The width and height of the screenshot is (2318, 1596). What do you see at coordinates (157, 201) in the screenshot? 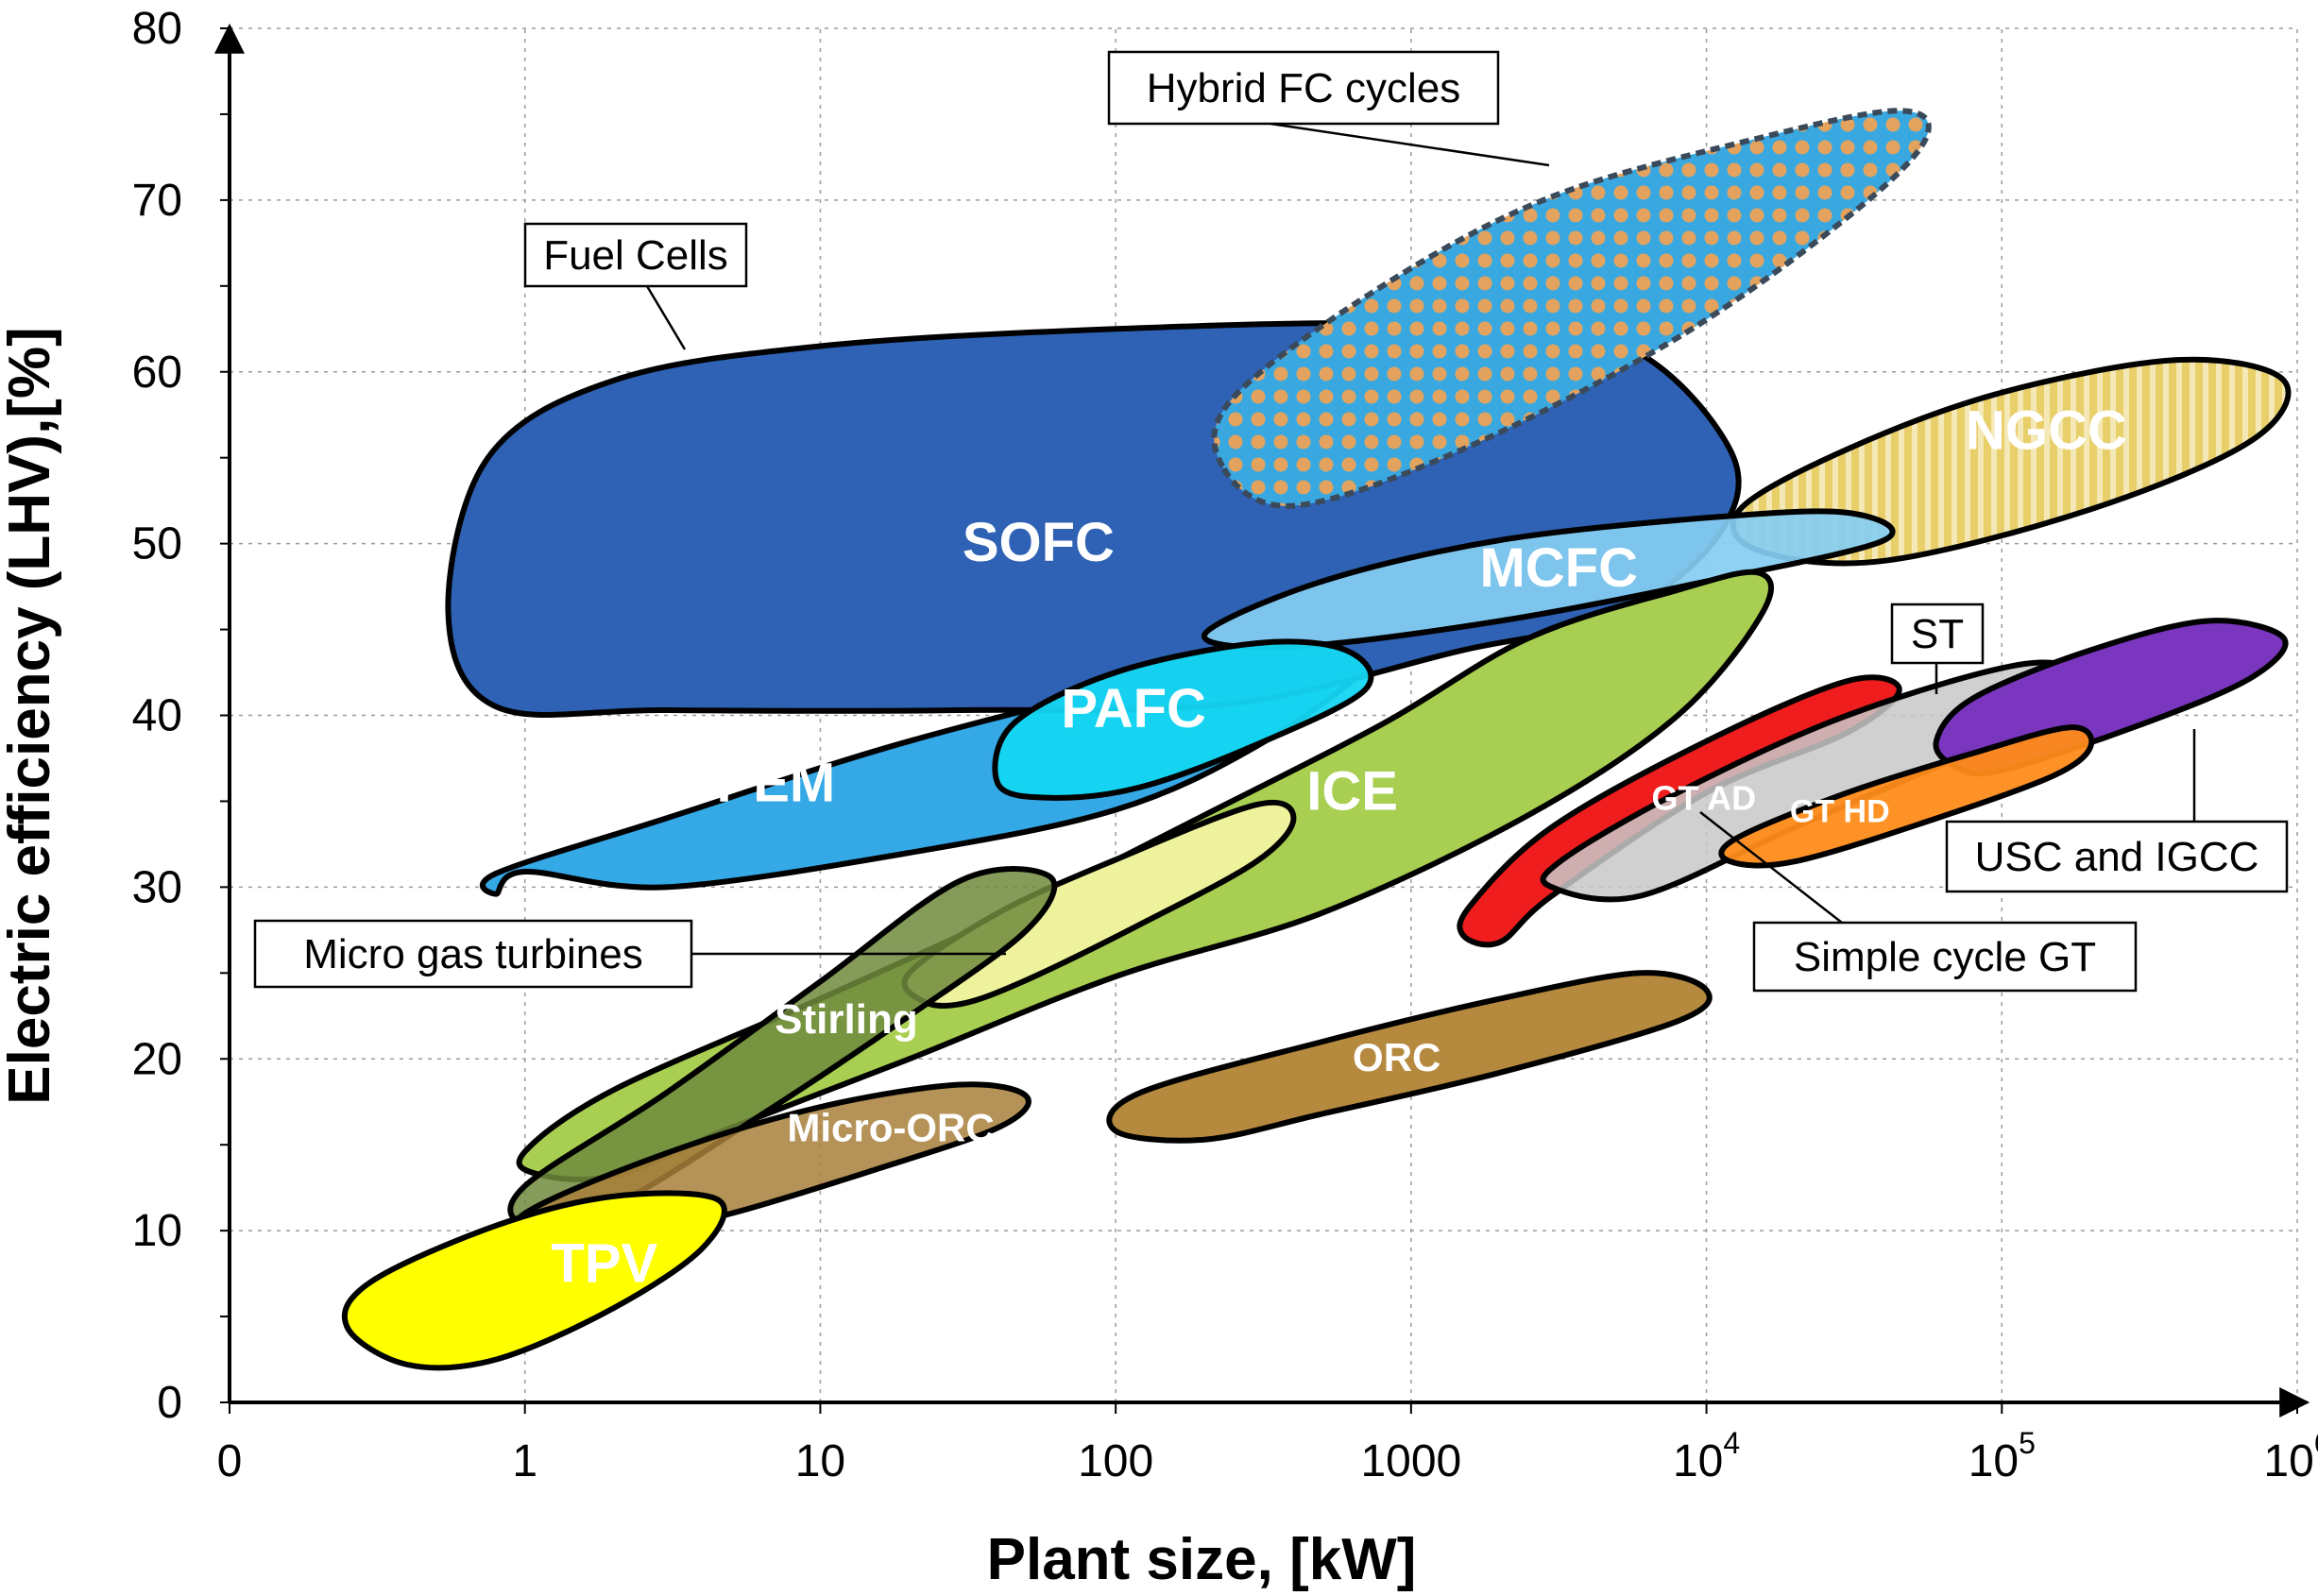
I see `y-tick-label: 70` at bounding box center [157, 201].